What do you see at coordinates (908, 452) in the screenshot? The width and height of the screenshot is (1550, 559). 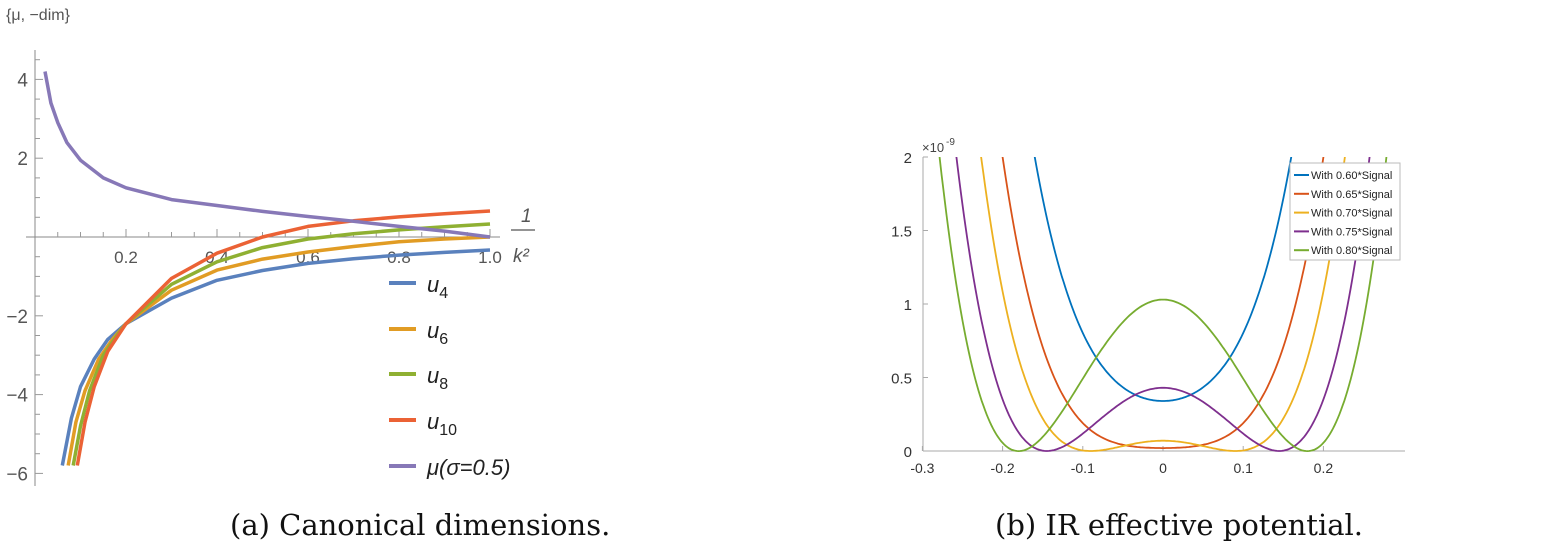 I see `y-tick-label-b: 0` at bounding box center [908, 452].